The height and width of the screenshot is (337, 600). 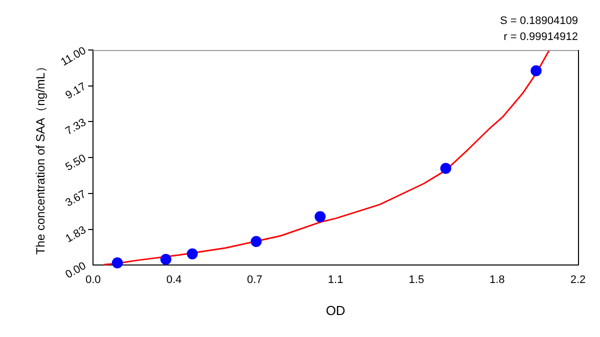 I want to click on y-tick-label: 9.17, so click(x=76, y=91).